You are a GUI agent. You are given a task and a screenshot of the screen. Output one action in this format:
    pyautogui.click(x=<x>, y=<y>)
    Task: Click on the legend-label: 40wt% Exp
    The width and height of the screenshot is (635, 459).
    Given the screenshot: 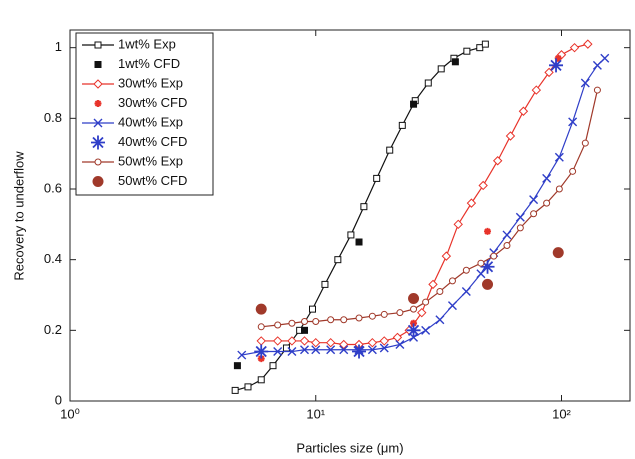 What is the action you would take?
    pyautogui.click(x=150, y=121)
    